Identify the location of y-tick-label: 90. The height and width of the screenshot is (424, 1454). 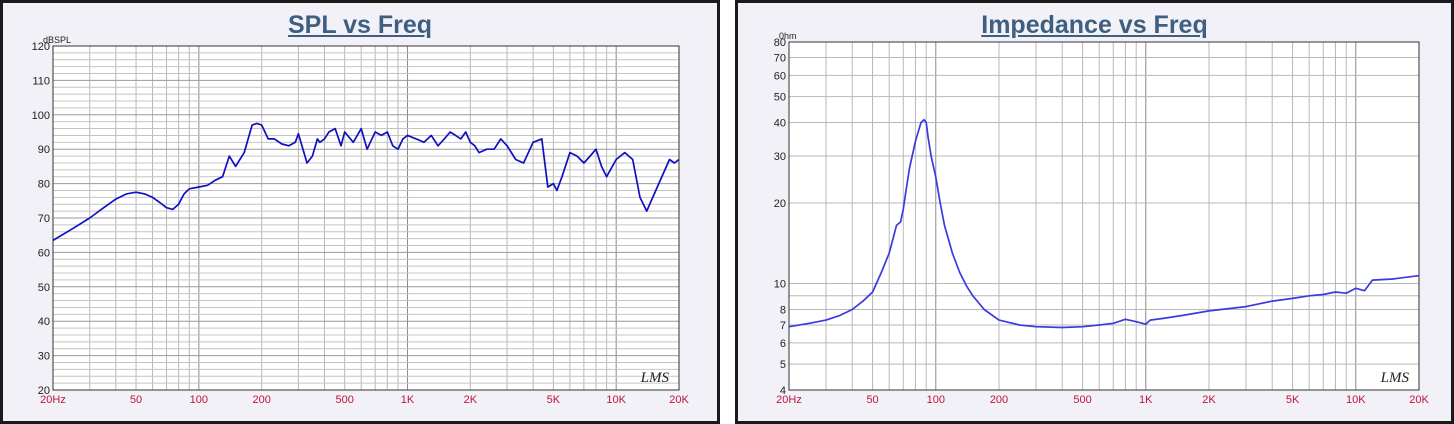
(44, 150).